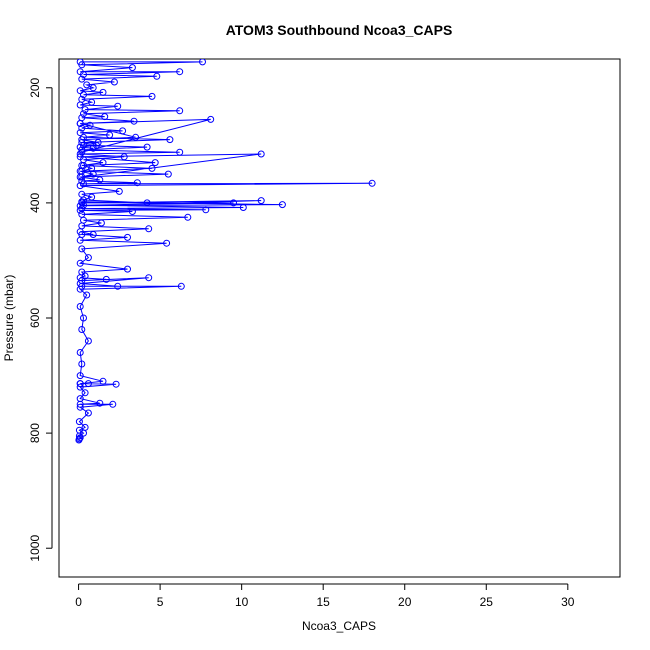 Image resolution: width=650 pixels, height=650 pixels. Describe the element at coordinates (405, 602) in the screenshot. I see `x-tick-label: 20` at that location.